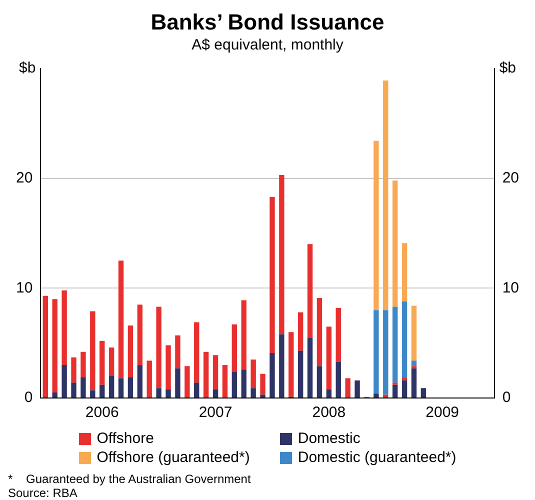 This screenshot has height=500, width=535. I want to click on x-tick-label: 2006, so click(102, 413).